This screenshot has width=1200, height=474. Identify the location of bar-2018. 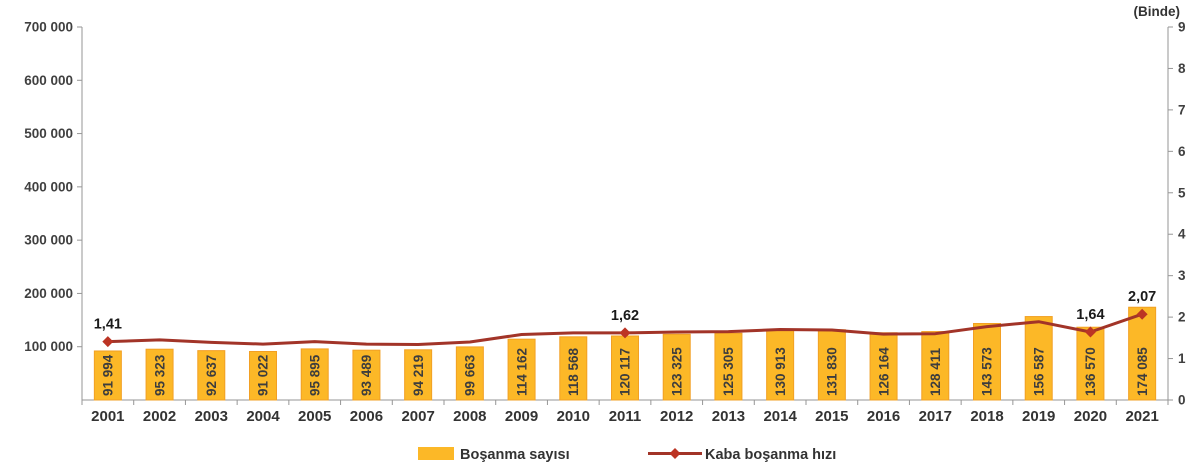
(987, 361).